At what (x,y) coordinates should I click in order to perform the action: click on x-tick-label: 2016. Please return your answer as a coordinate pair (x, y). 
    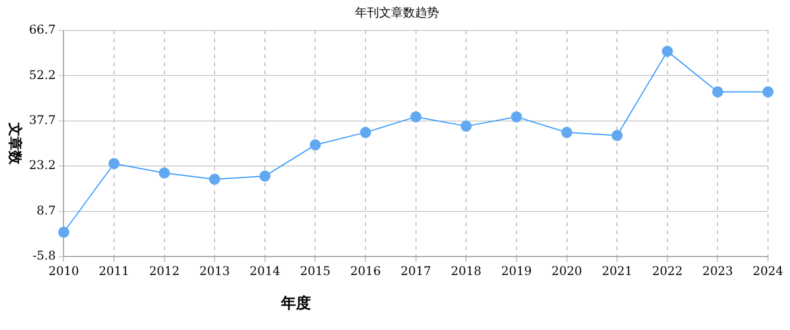
    Looking at the image, I should click on (365, 271).